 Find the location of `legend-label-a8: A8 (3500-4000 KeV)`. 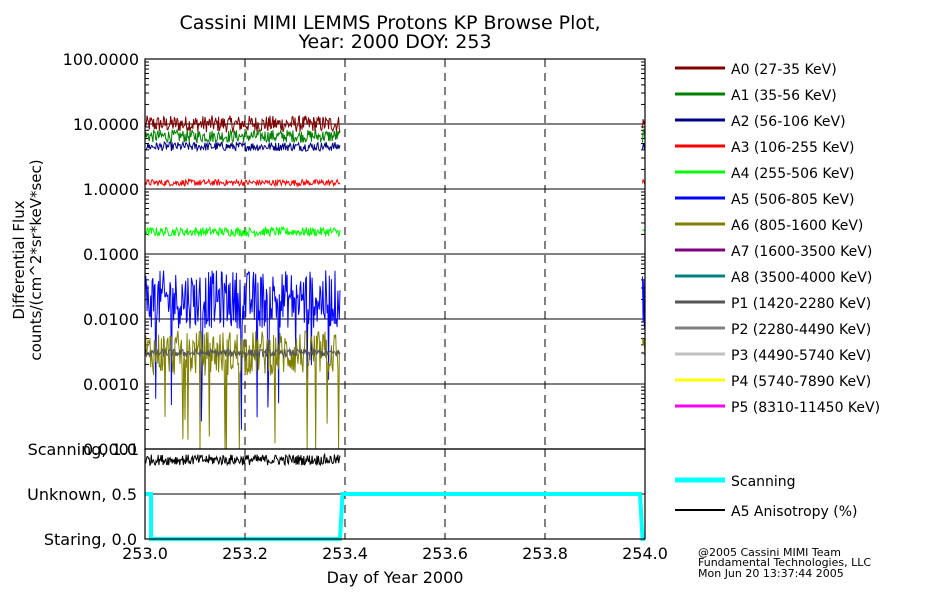

legend-label-a8: A8 (3500-4000 KeV) is located at coordinates (801, 278).